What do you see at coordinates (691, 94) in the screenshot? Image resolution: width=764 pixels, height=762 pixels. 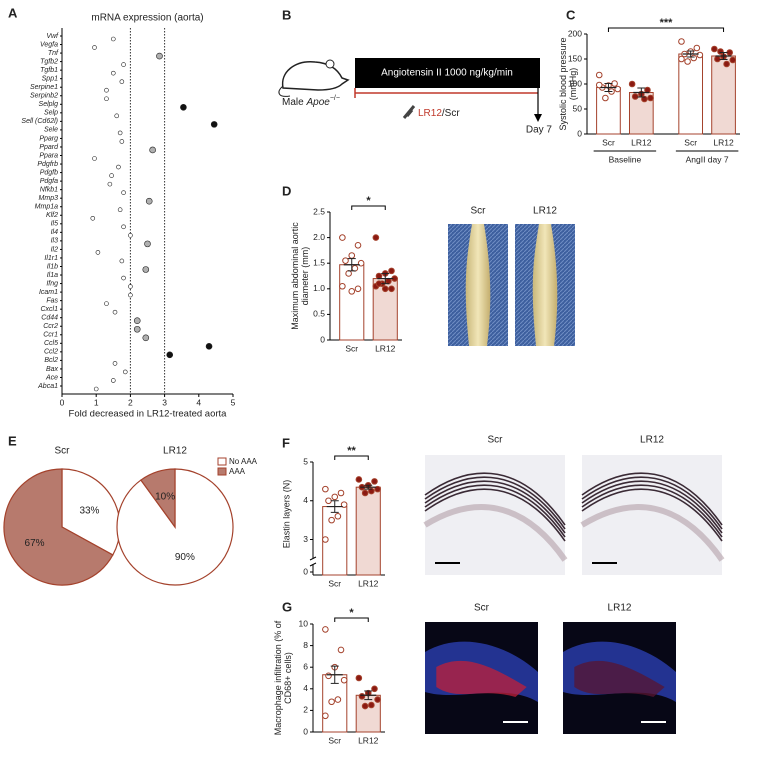 I see `bar` at bounding box center [691, 94].